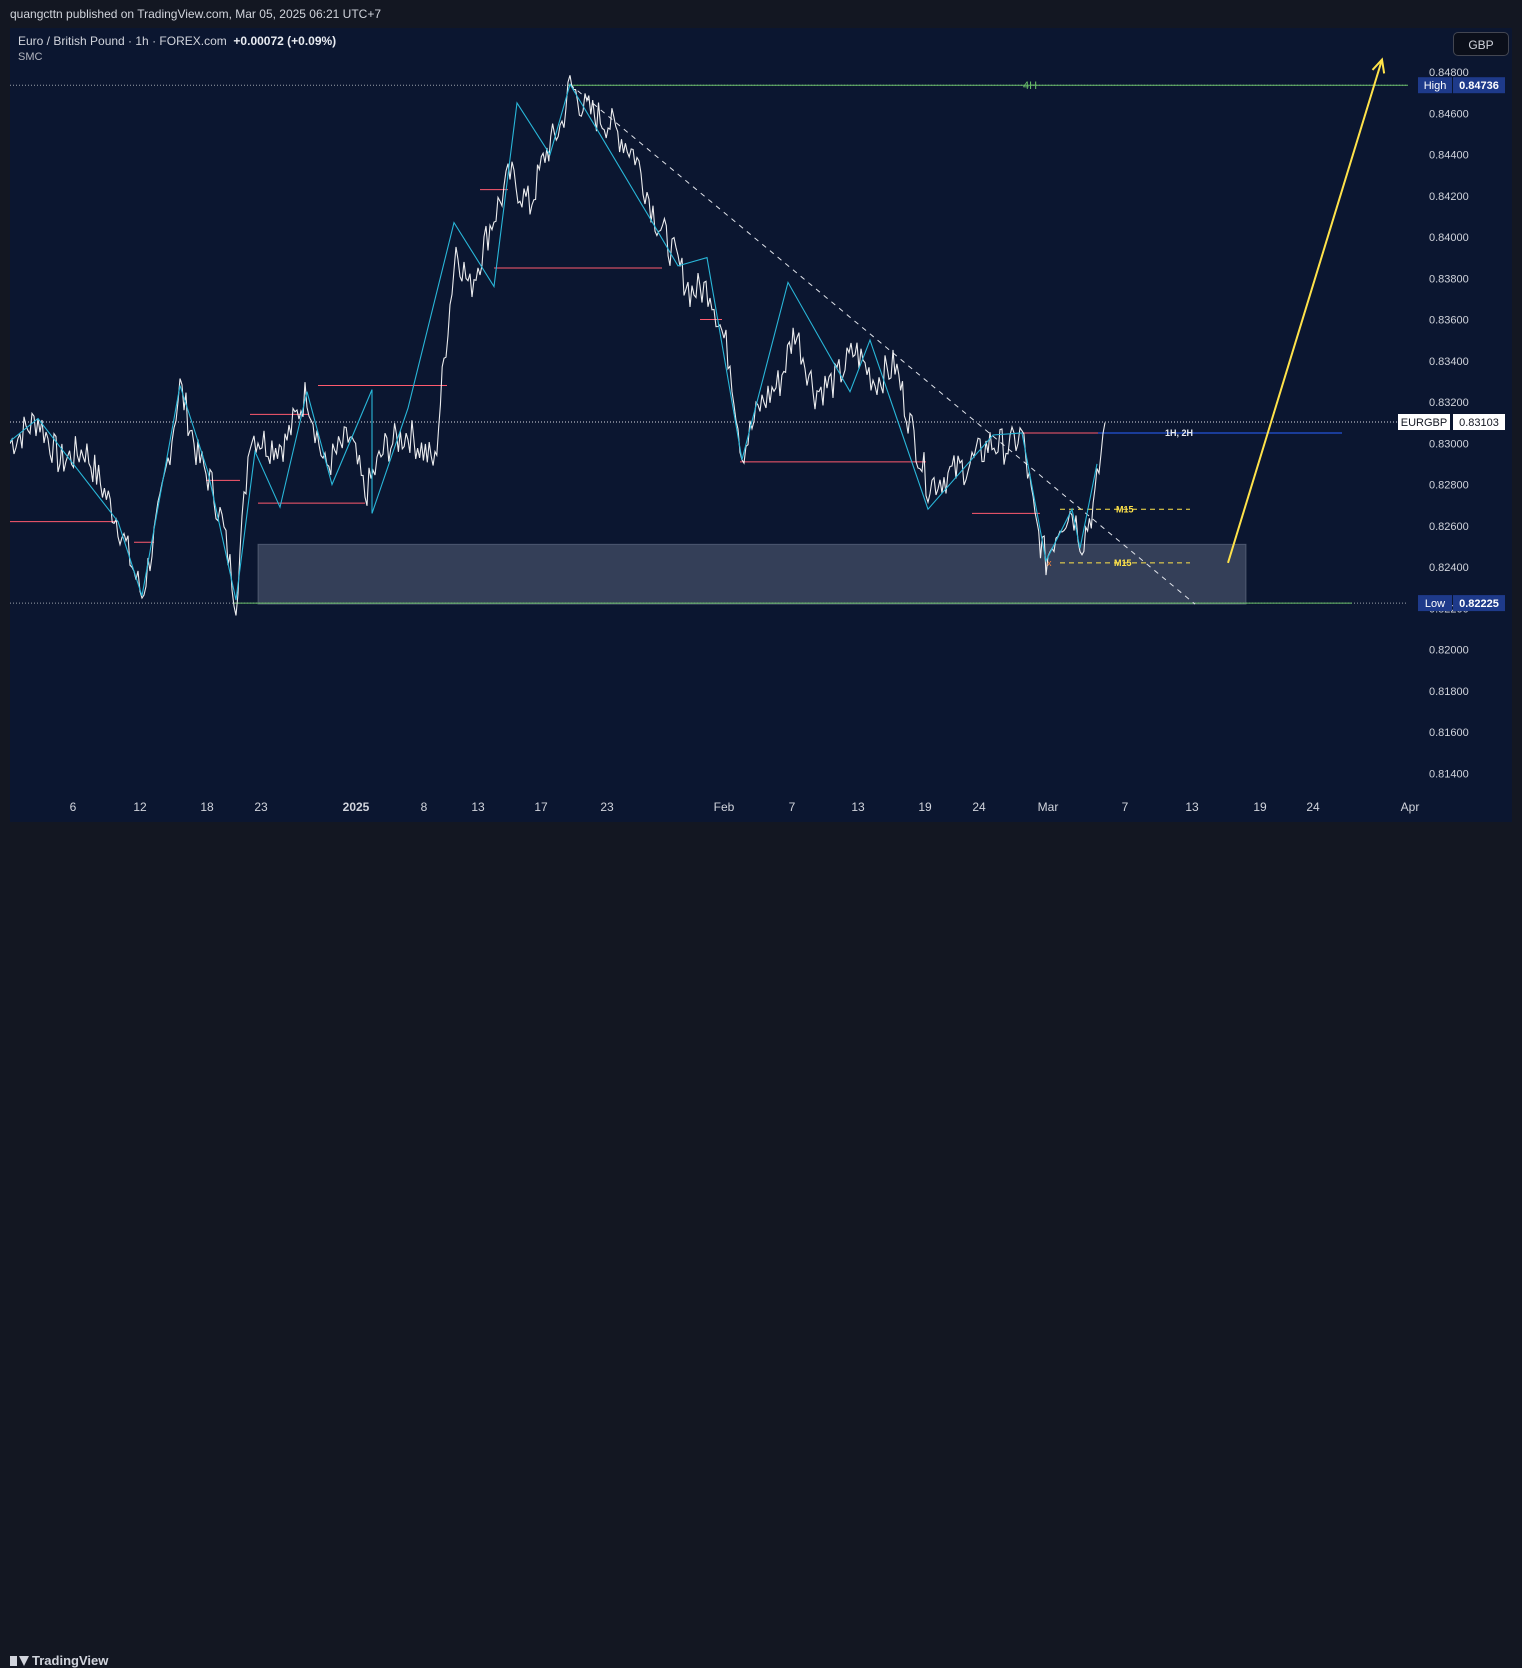 The height and width of the screenshot is (1668, 1522). I want to click on demand-zone, so click(752, 574).